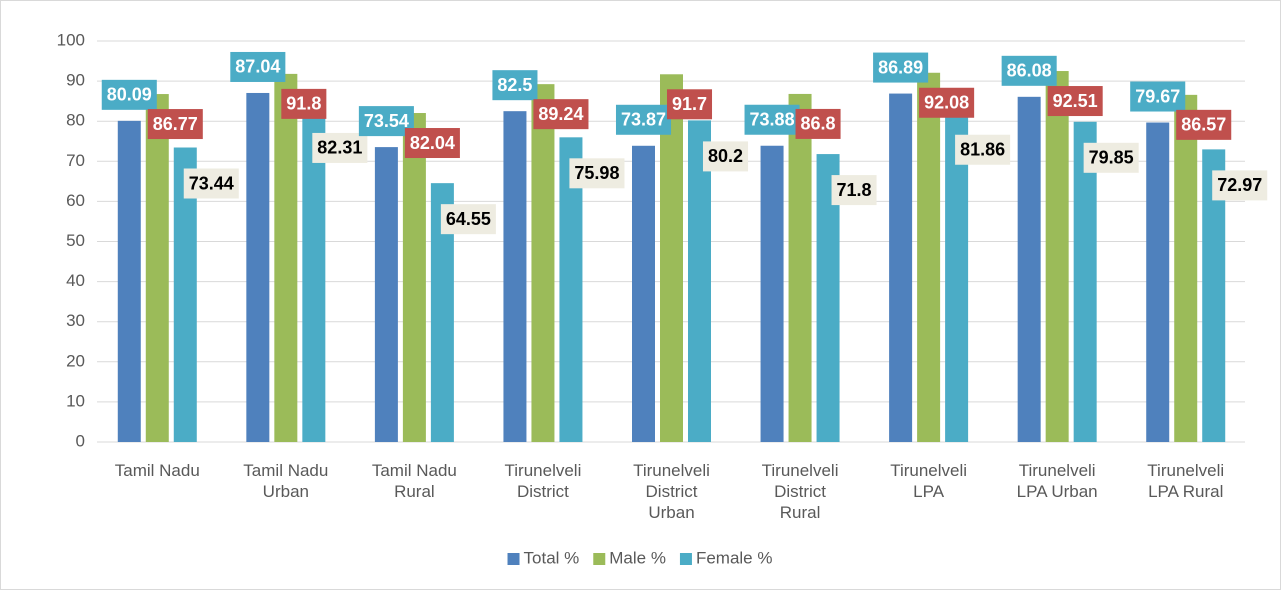  I want to click on data-label: 73.87, so click(643, 119).